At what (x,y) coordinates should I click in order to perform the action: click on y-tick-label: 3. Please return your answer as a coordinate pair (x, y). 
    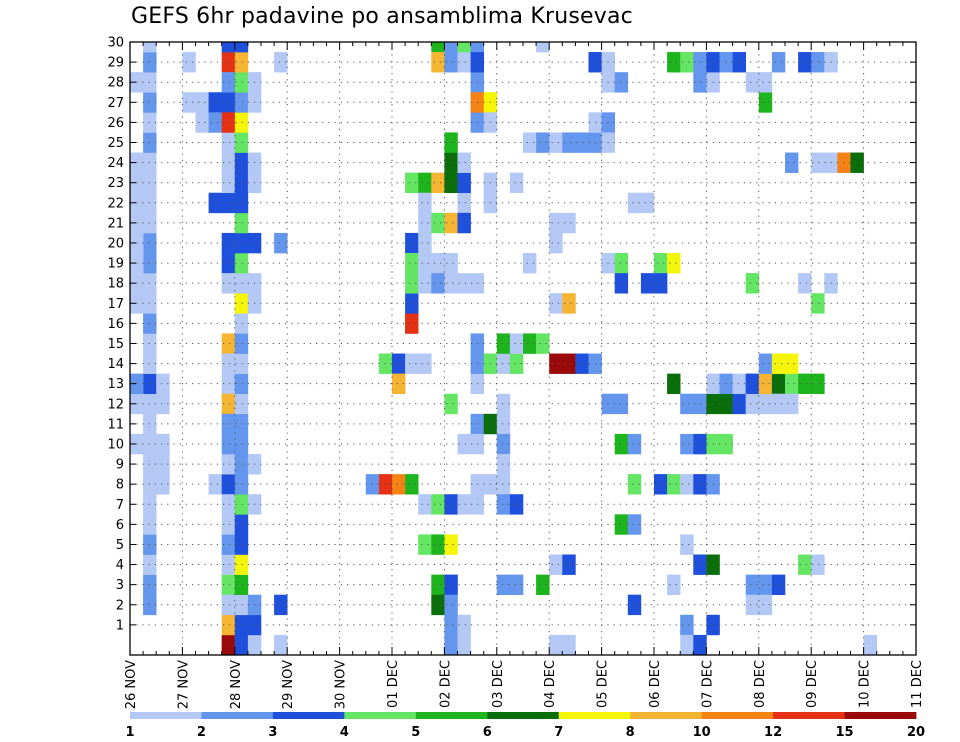
    Looking at the image, I should click on (120, 585).